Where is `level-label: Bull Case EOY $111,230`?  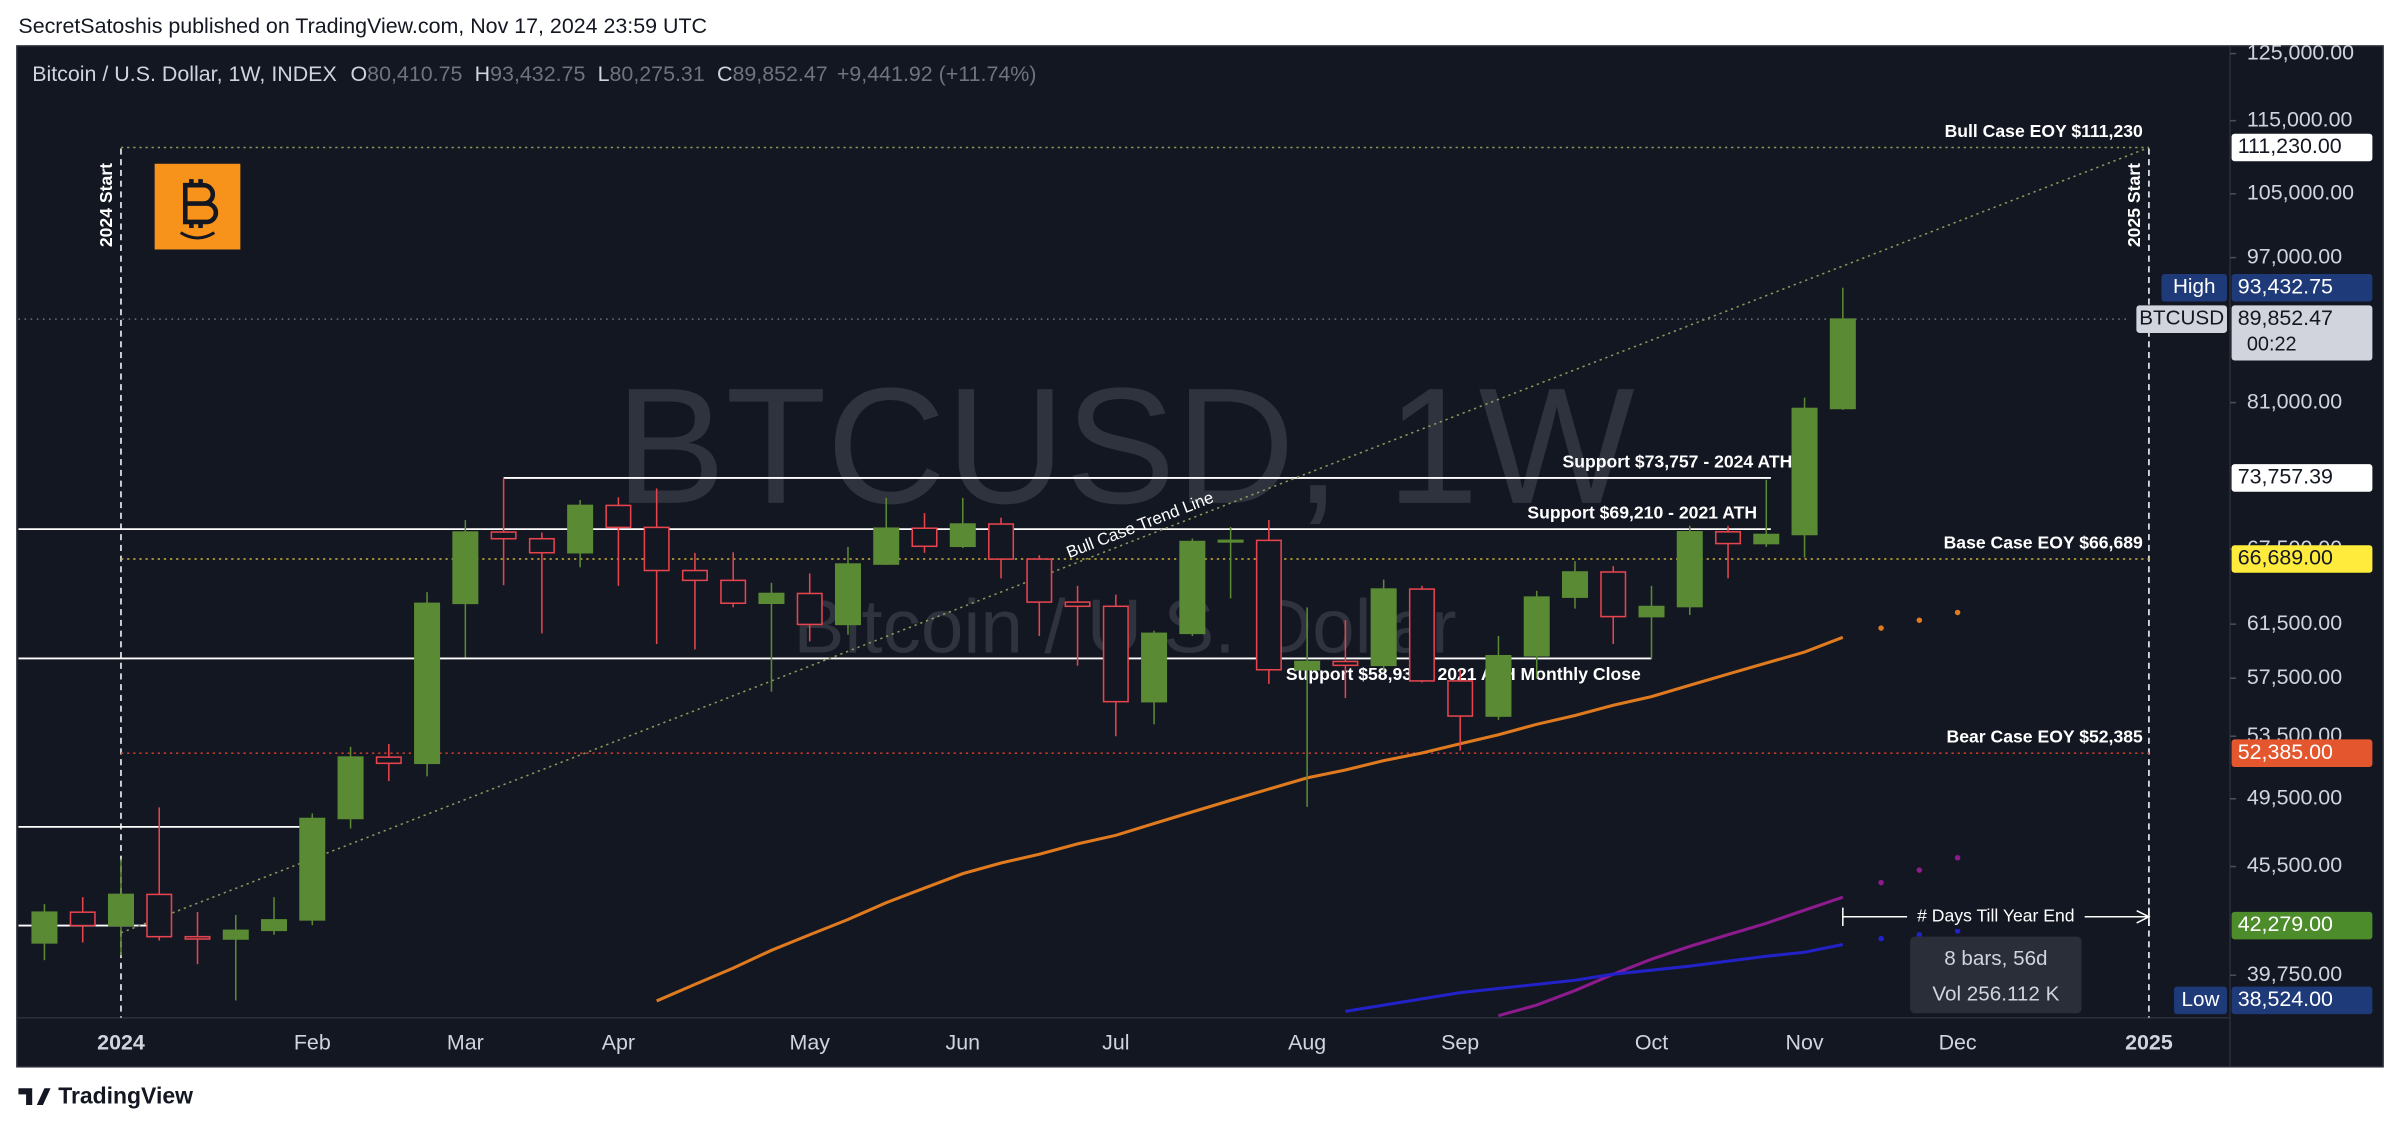 level-label: Bull Case EOY $111,230 is located at coordinates (2044, 131).